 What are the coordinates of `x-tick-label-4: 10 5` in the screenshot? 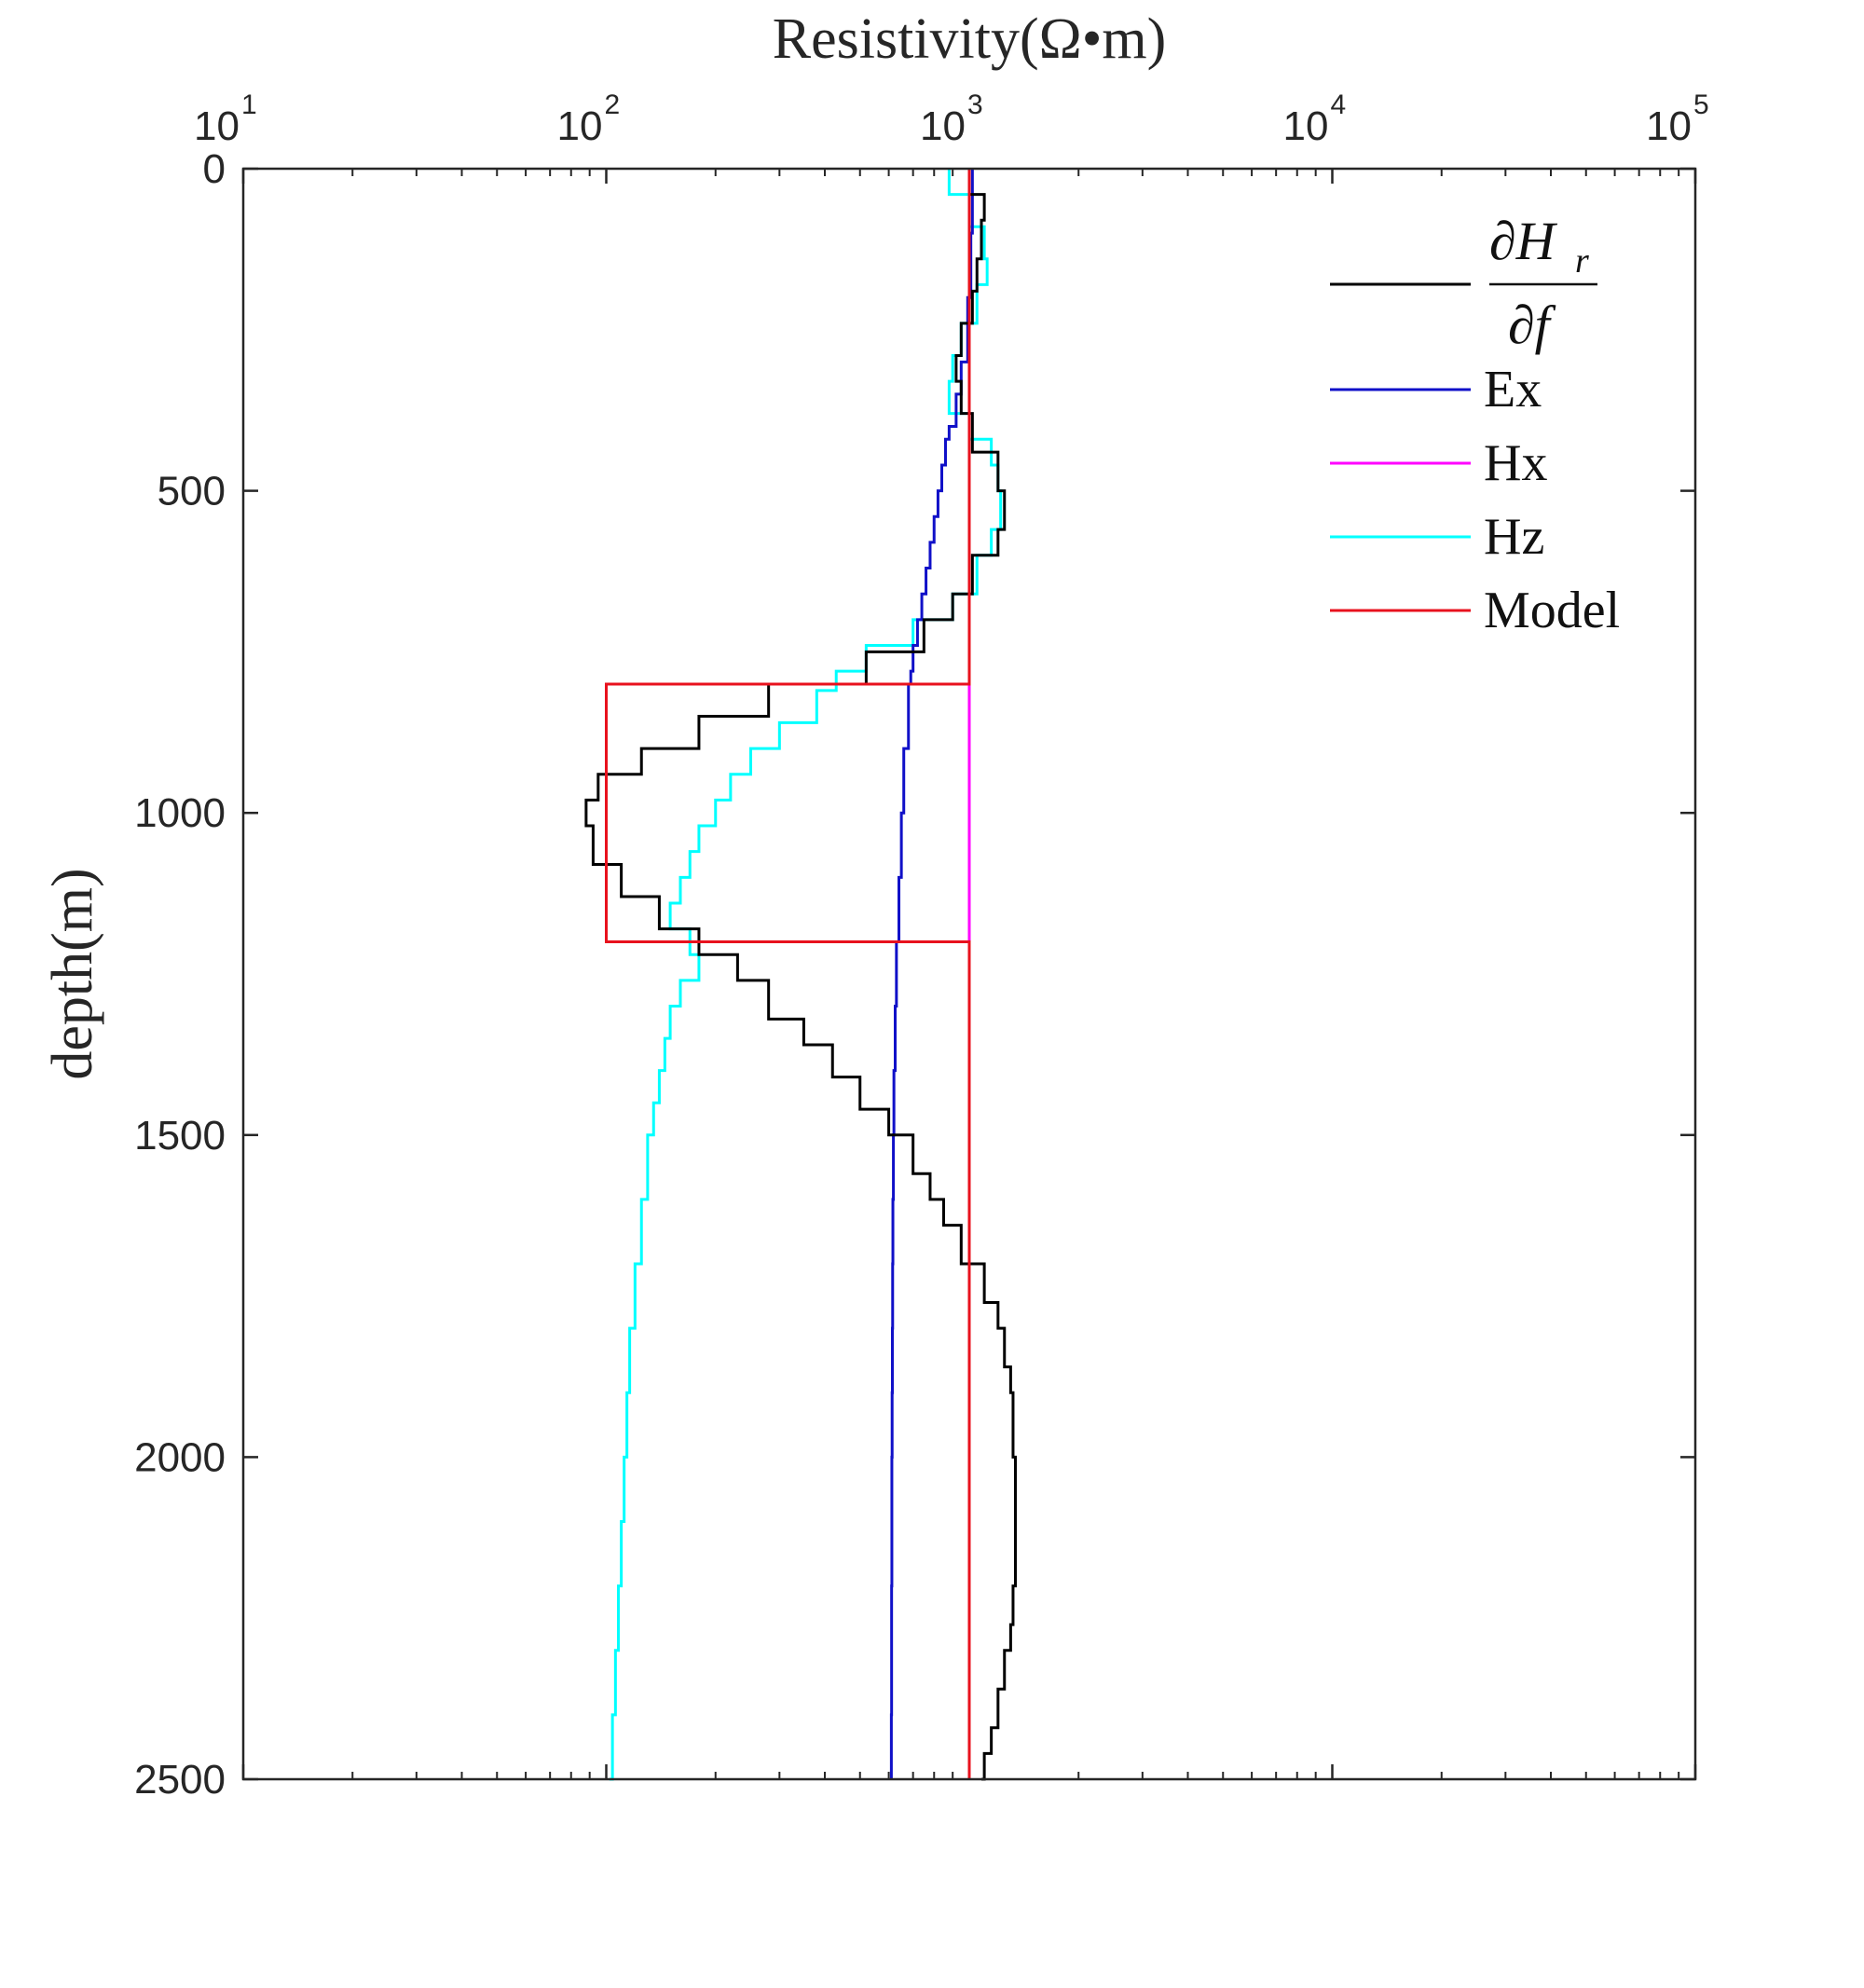 It's located at (1677, 119).